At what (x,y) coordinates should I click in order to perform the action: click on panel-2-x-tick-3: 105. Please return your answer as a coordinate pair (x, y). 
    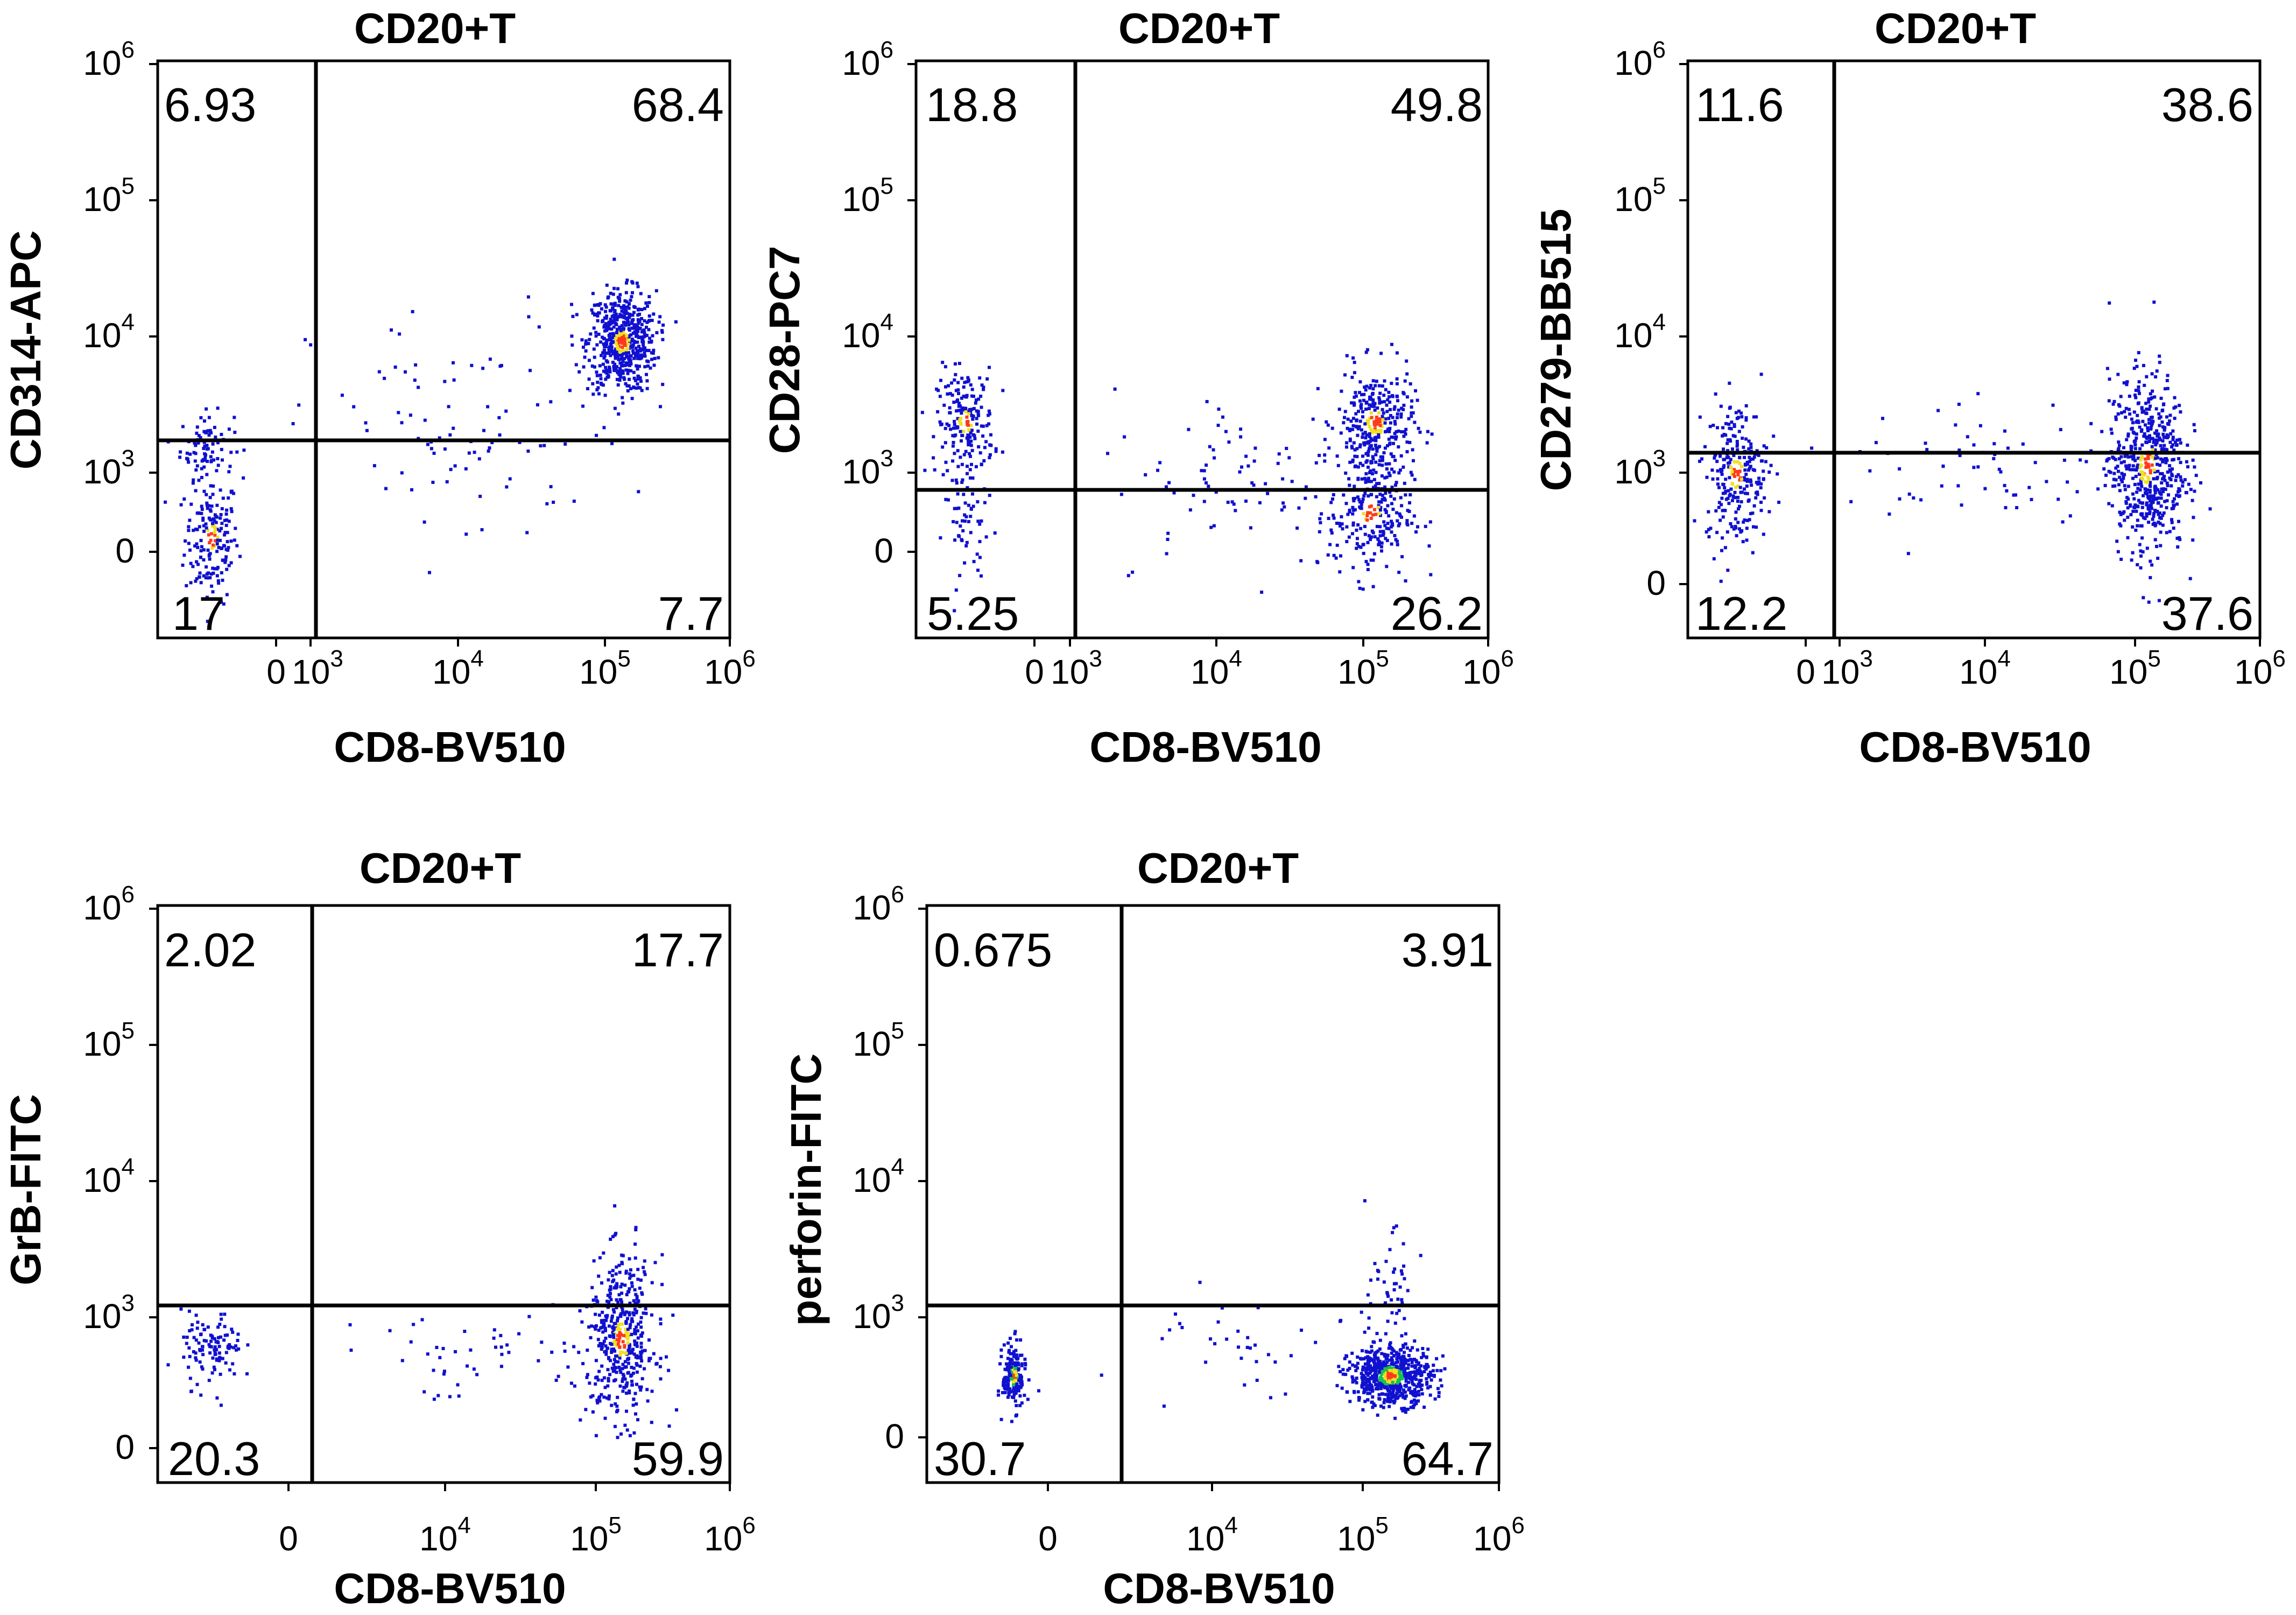
    Looking at the image, I should click on (1363, 668).